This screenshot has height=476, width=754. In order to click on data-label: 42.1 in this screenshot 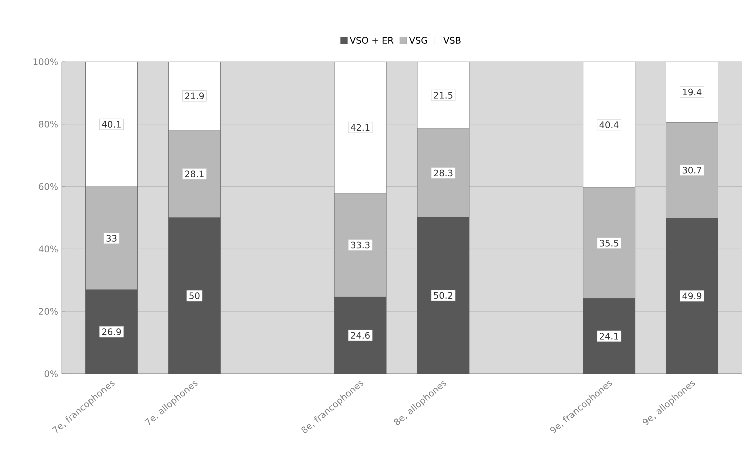, I will do `click(360, 127)`.